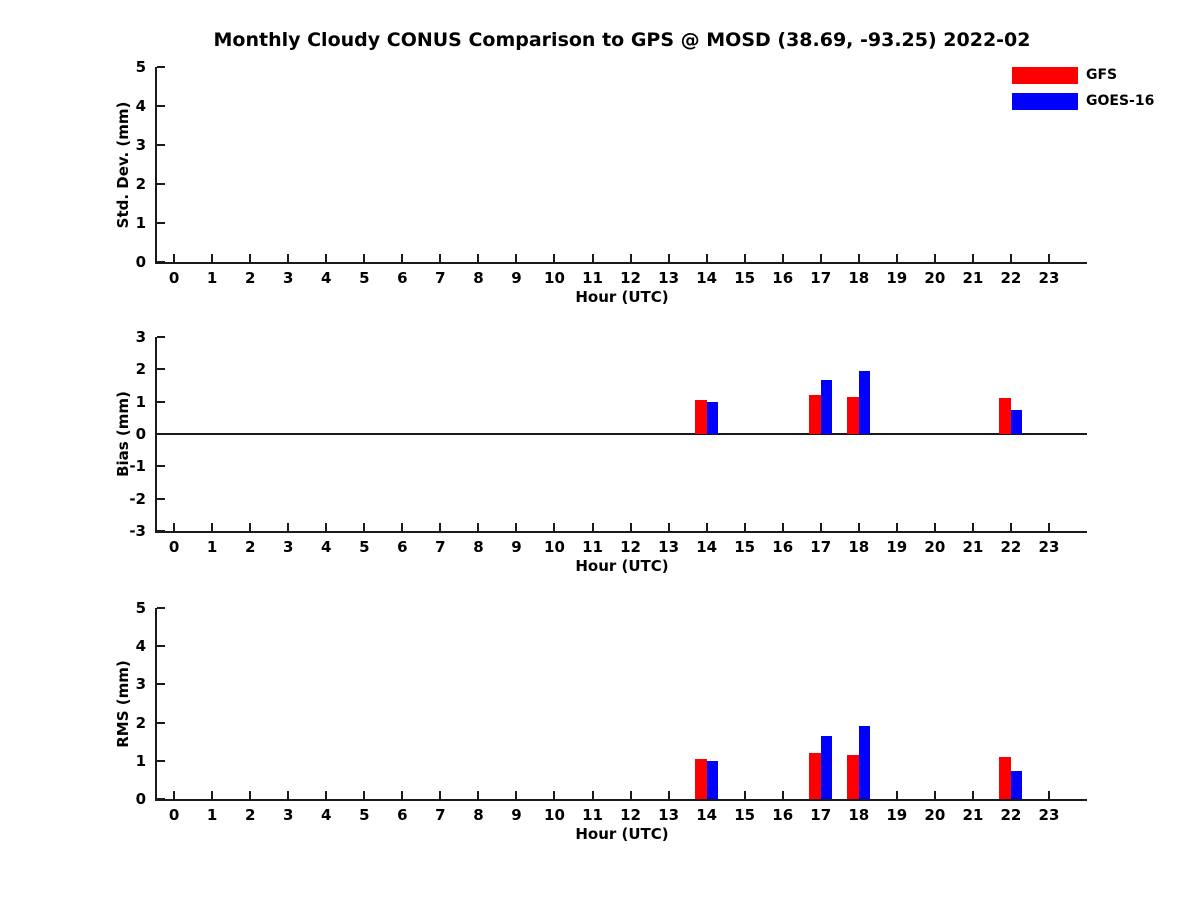 Image resolution: width=1200 pixels, height=900 pixels. I want to click on rms-x-tick-label: 9, so click(516, 815).